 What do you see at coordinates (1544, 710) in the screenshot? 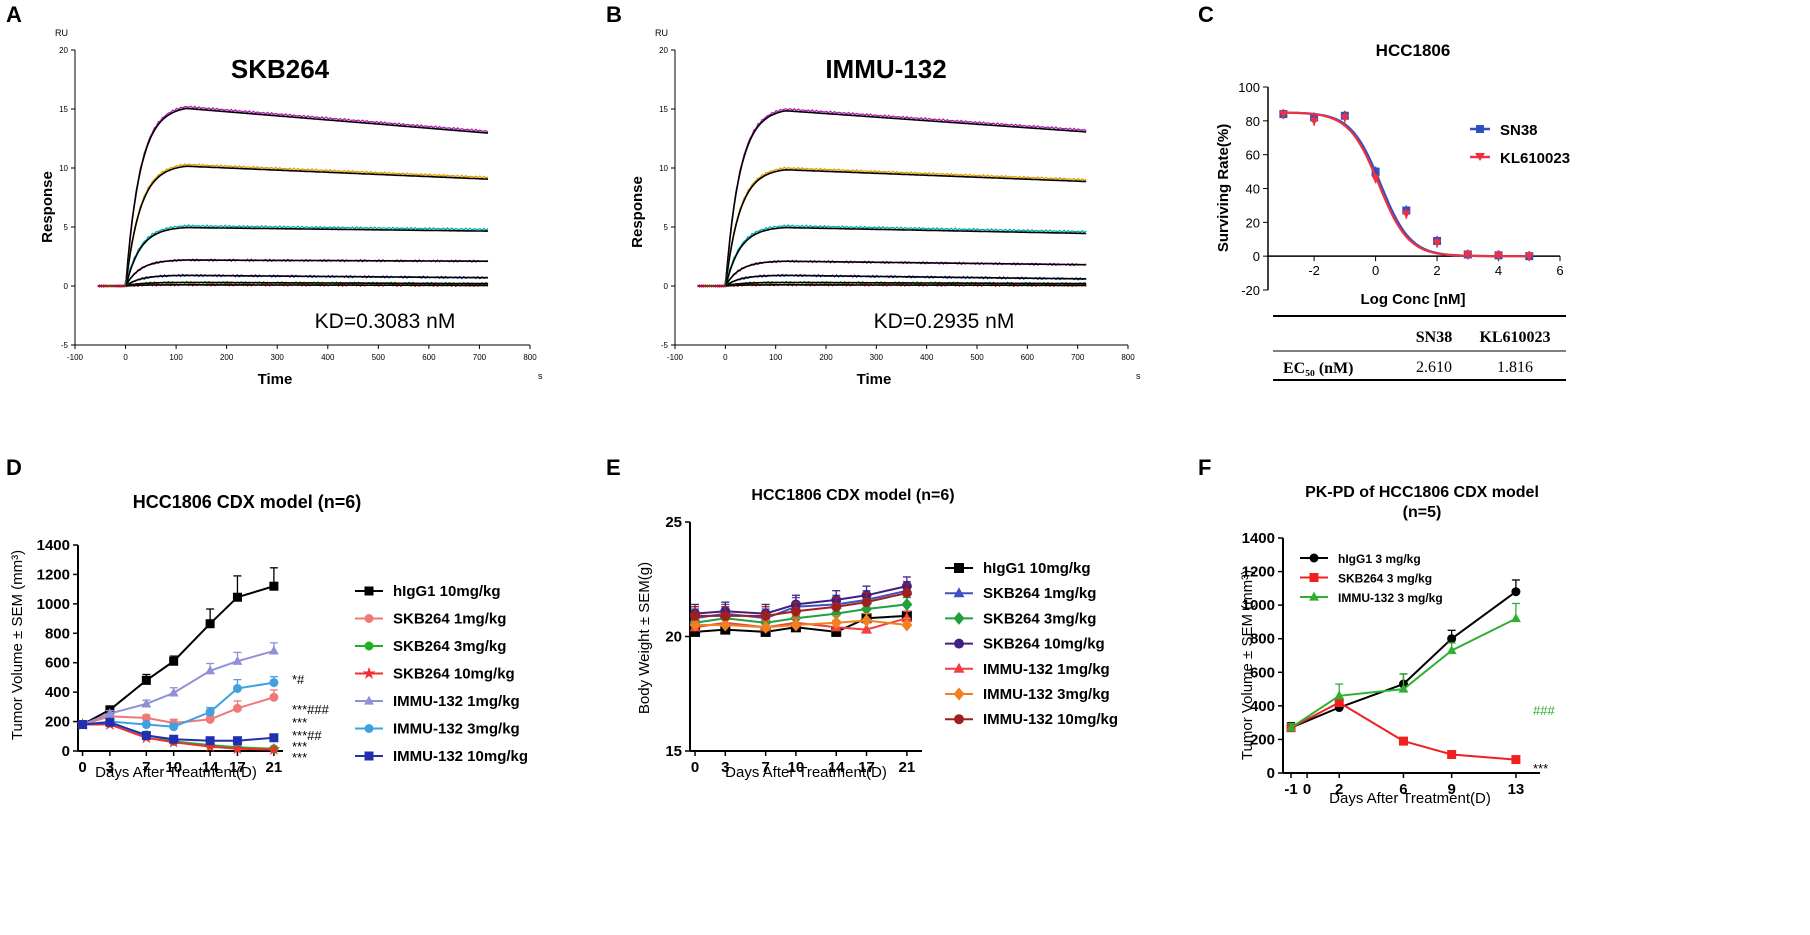
I see `significance-label: ###` at bounding box center [1544, 710].